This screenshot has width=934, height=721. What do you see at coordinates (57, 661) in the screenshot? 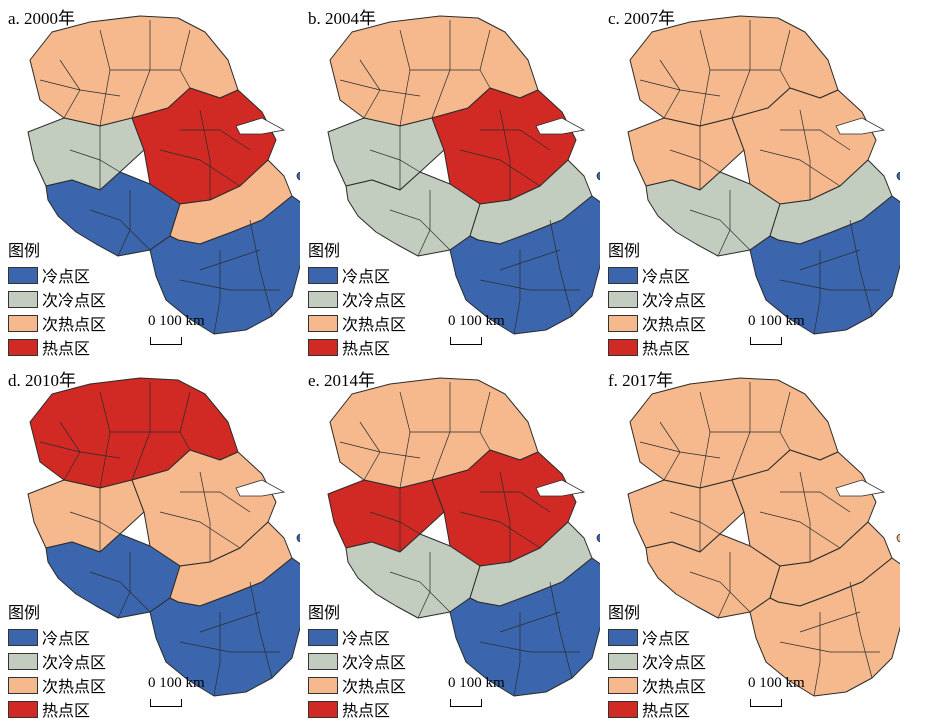
I see `legend-item-subcold: 次冷点区` at bounding box center [57, 661].